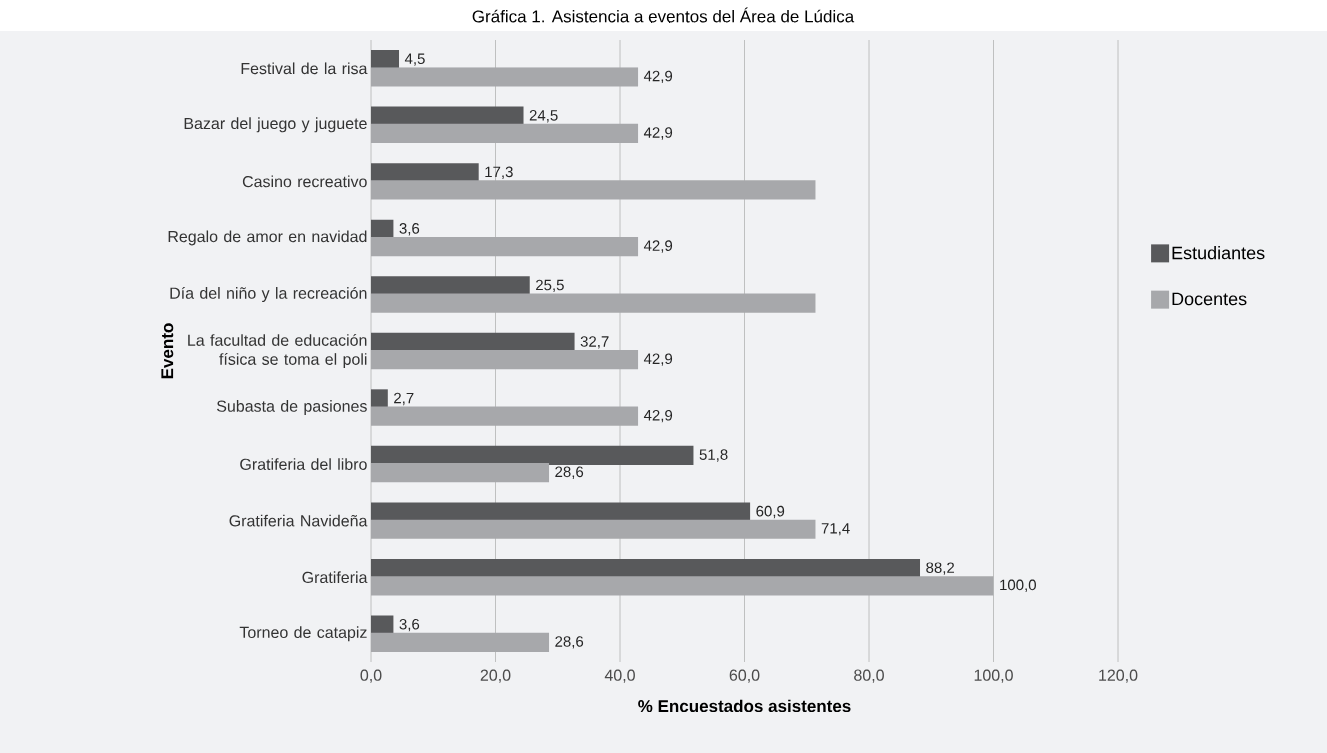 The height and width of the screenshot is (753, 1327). Describe the element at coordinates (744, 706) in the screenshot. I see `x-axis-title: % Encuestados asistentes` at that location.